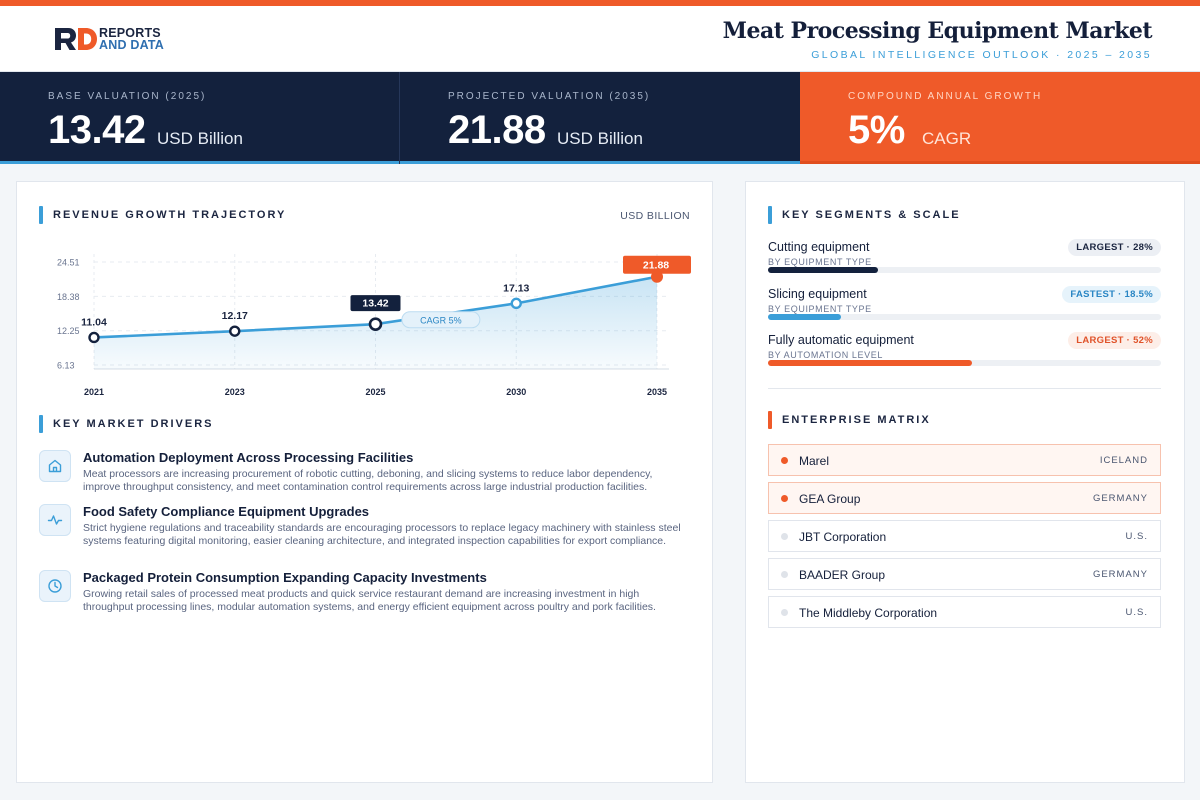 This screenshot has height=800, width=1200. I want to click on pulse-icon, so click(55, 520).